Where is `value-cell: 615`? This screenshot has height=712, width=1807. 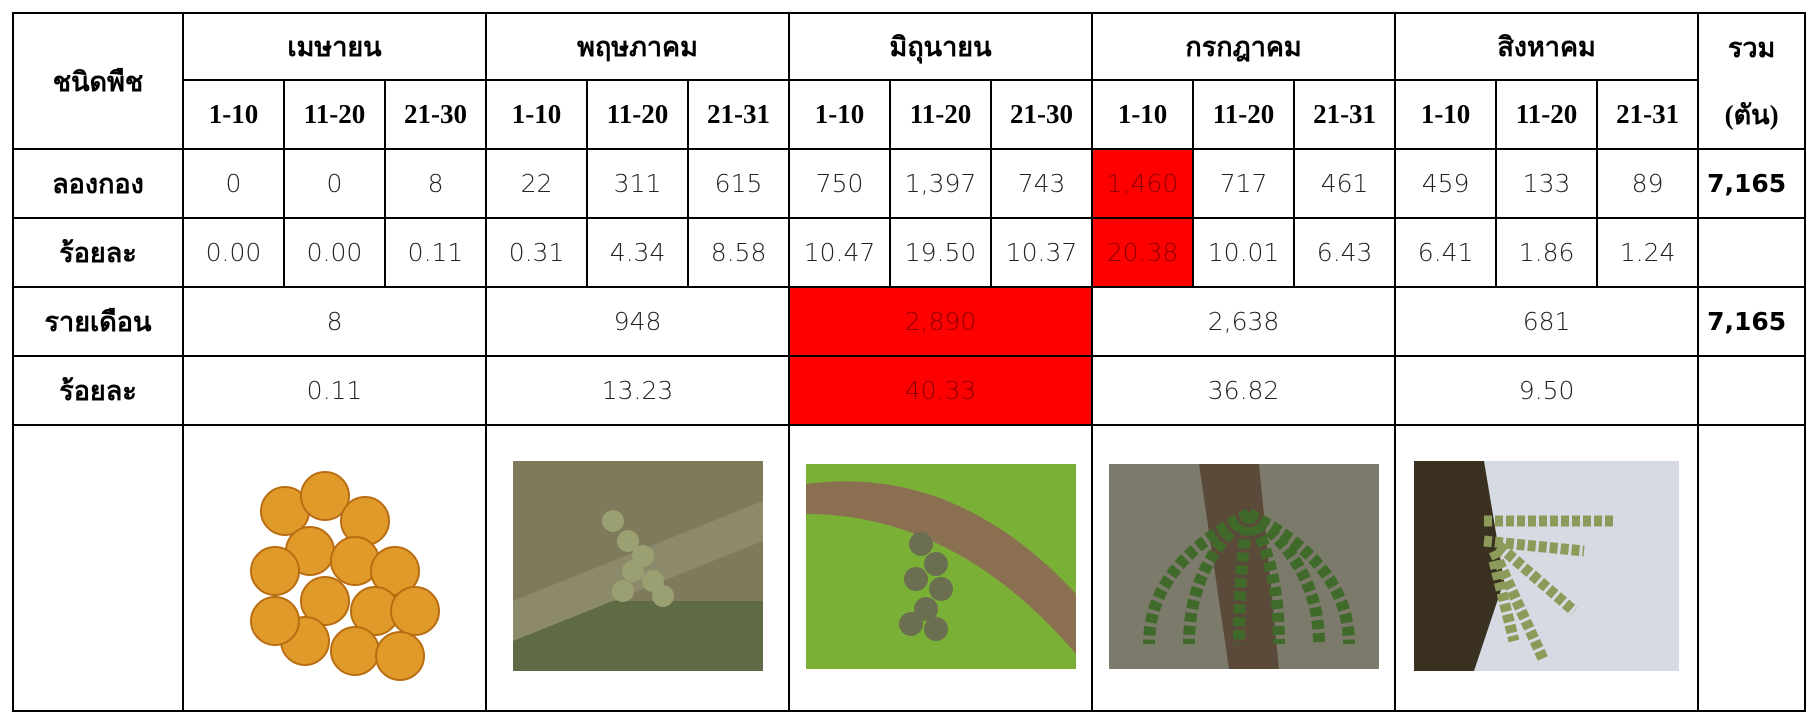 value-cell: 615 is located at coordinates (739, 183).